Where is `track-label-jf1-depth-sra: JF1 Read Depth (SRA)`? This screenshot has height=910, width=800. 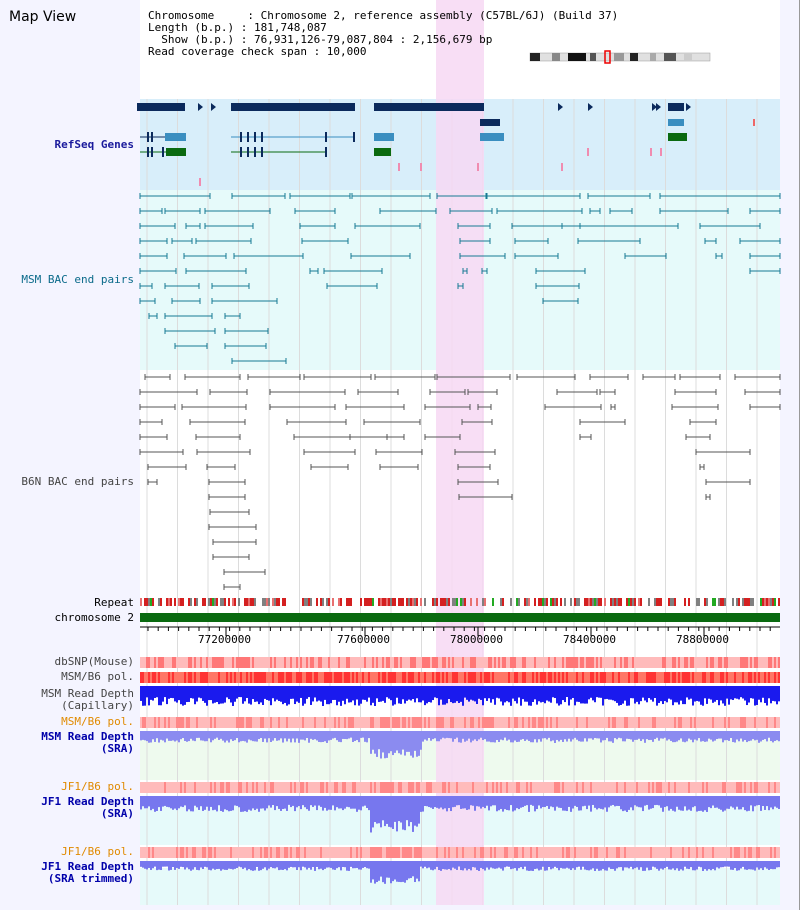
track-label-jf1-depth-sra: JF1 Read Depth (SRA) is located at coordinates (87, 807).